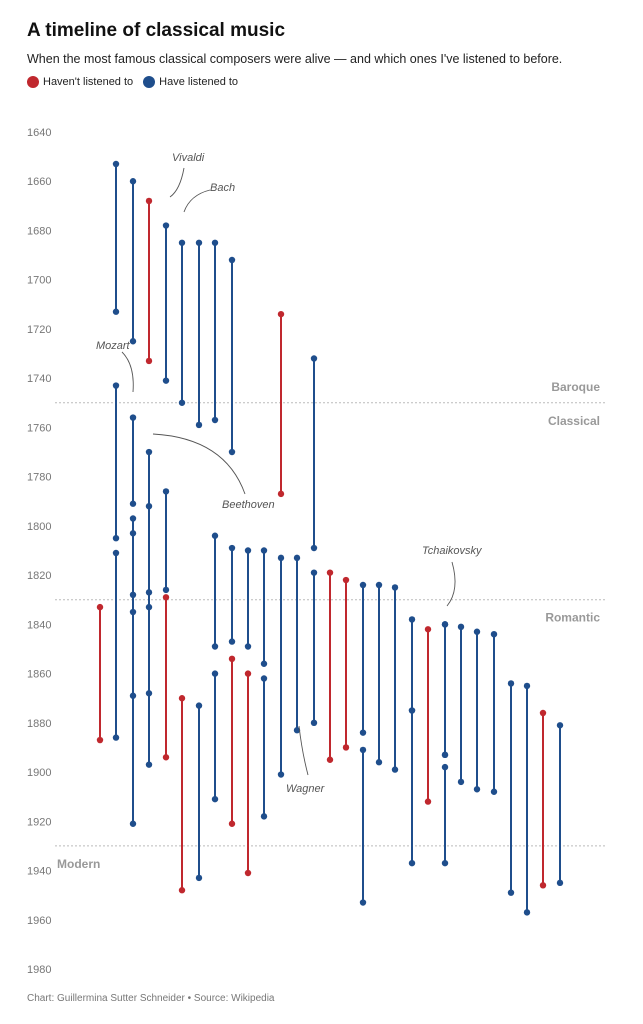  What do you see at coordinates (39, 675) in the screenshot?
I see `y-tick-label: 1860` at bounding box center [39, 675].